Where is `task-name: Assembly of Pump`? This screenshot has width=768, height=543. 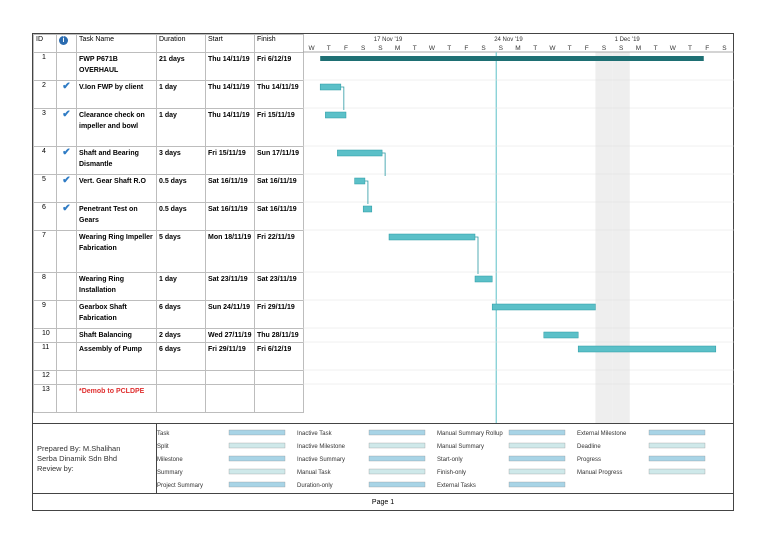
task-name: Assembly of Pump is located at coordinates (116, 356).